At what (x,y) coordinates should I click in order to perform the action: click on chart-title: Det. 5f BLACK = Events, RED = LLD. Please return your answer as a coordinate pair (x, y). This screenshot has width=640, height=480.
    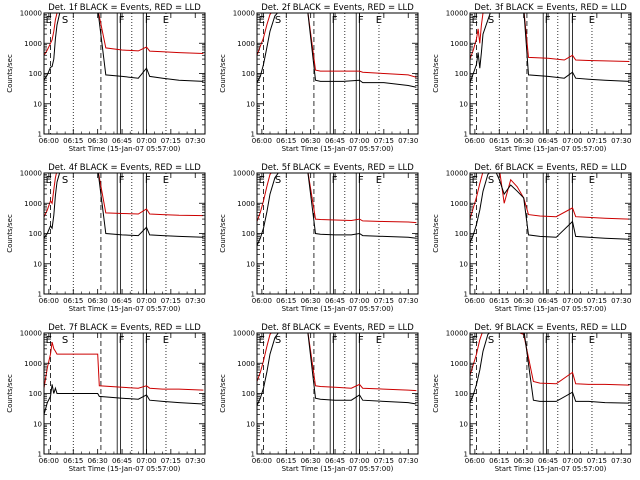
    Looking at the image, I should click on (337, 168).